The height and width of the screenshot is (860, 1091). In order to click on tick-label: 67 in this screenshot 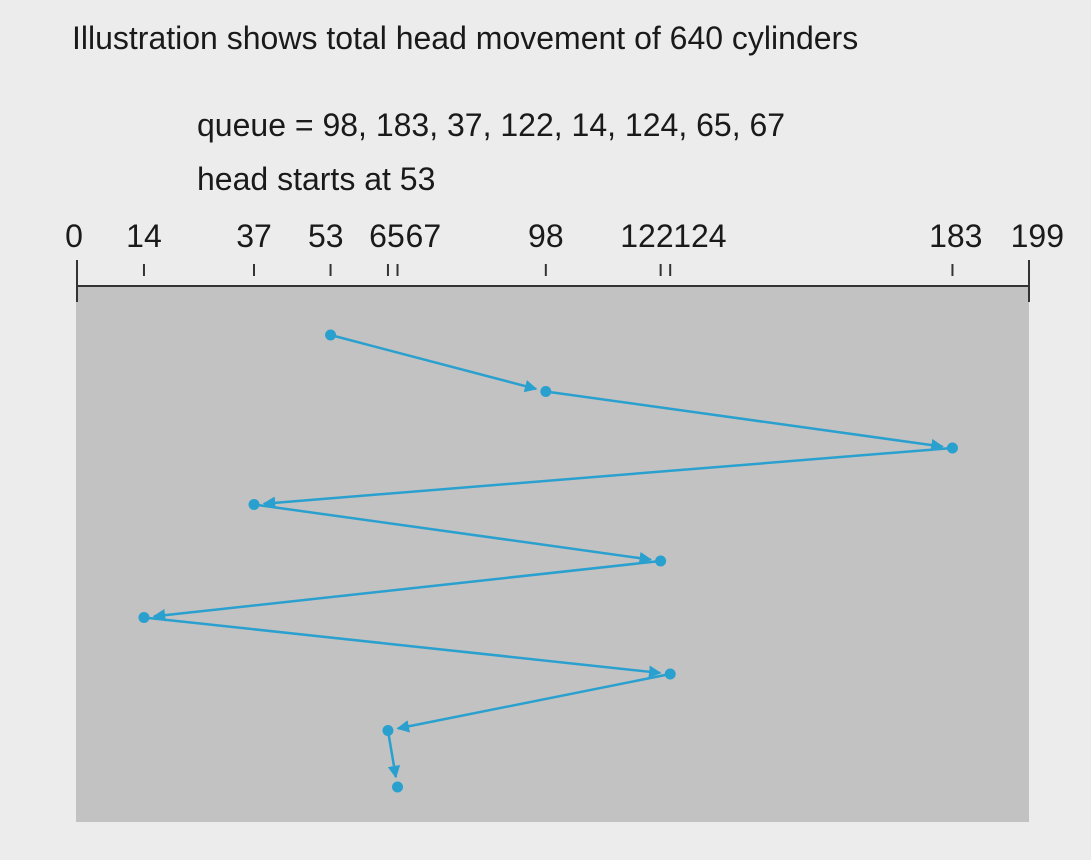, I will do `click(424, 236)`.